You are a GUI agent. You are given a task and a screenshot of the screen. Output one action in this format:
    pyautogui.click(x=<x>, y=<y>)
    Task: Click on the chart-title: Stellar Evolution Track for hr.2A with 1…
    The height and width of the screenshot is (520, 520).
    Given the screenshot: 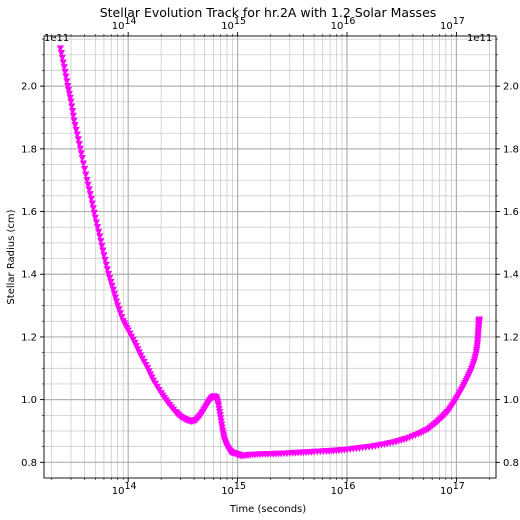 What is the action you would take?
    pyautogui.click(x=268, y=12)
    